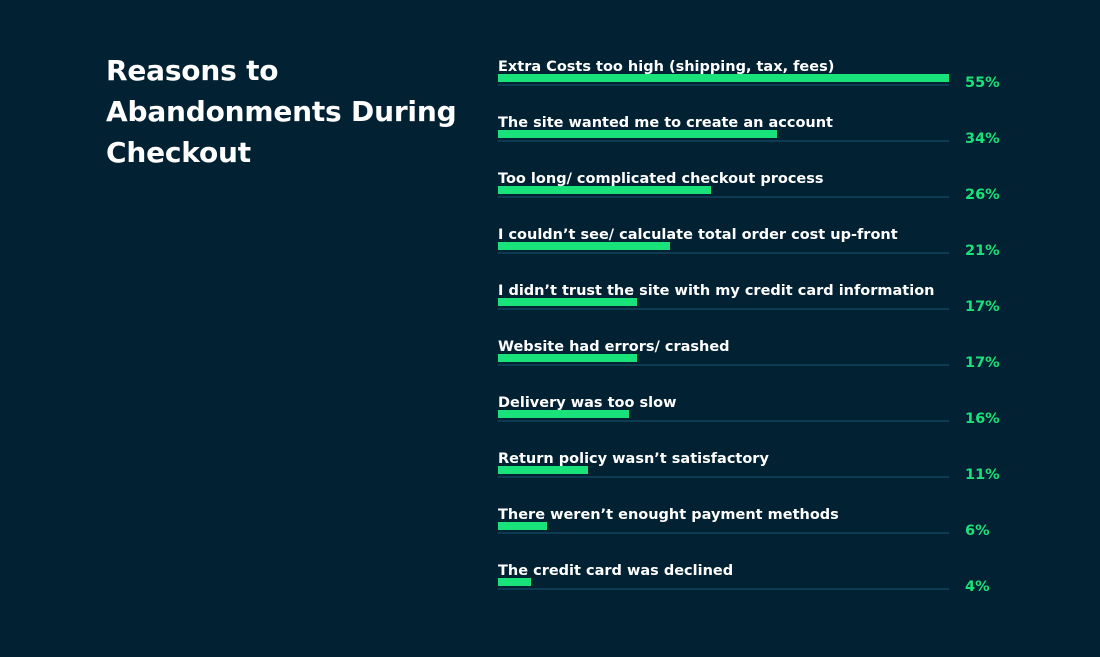 This screenshot has width=1100, height=657. Describe the element at coordinates (633, 459) in the screenshot. I see `bar-label: Return policy wasn’t satisfactory` at that location.